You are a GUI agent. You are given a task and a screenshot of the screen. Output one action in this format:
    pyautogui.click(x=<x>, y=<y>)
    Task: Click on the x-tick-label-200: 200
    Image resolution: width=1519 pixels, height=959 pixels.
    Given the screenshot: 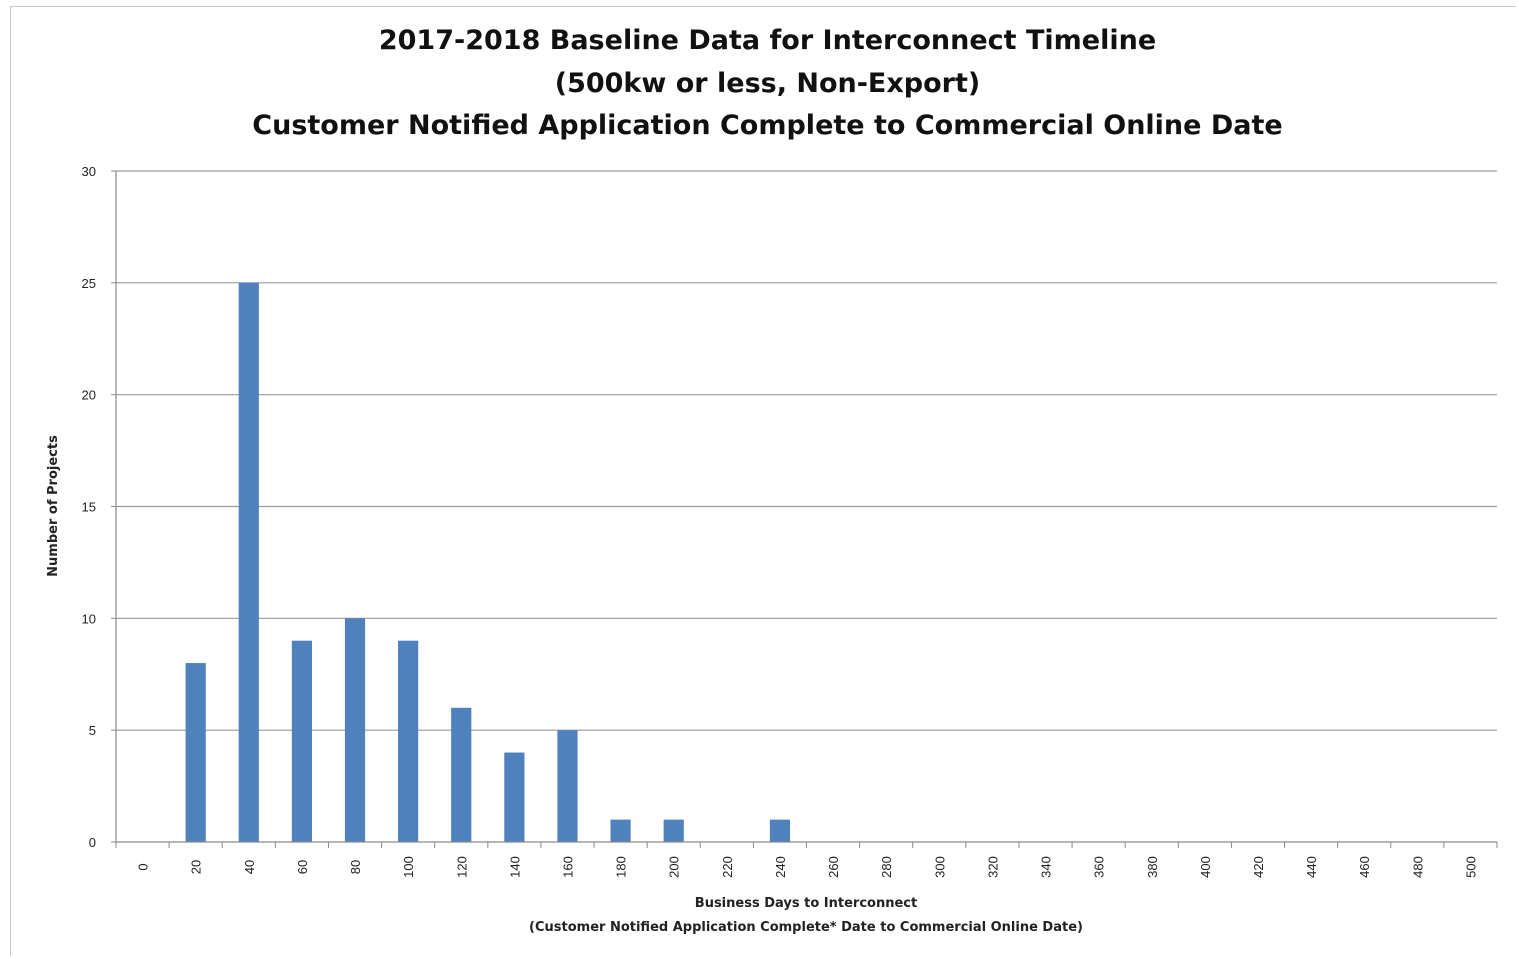 What is the action you would take?
    pyautogui.click(x=674, y=867)
    